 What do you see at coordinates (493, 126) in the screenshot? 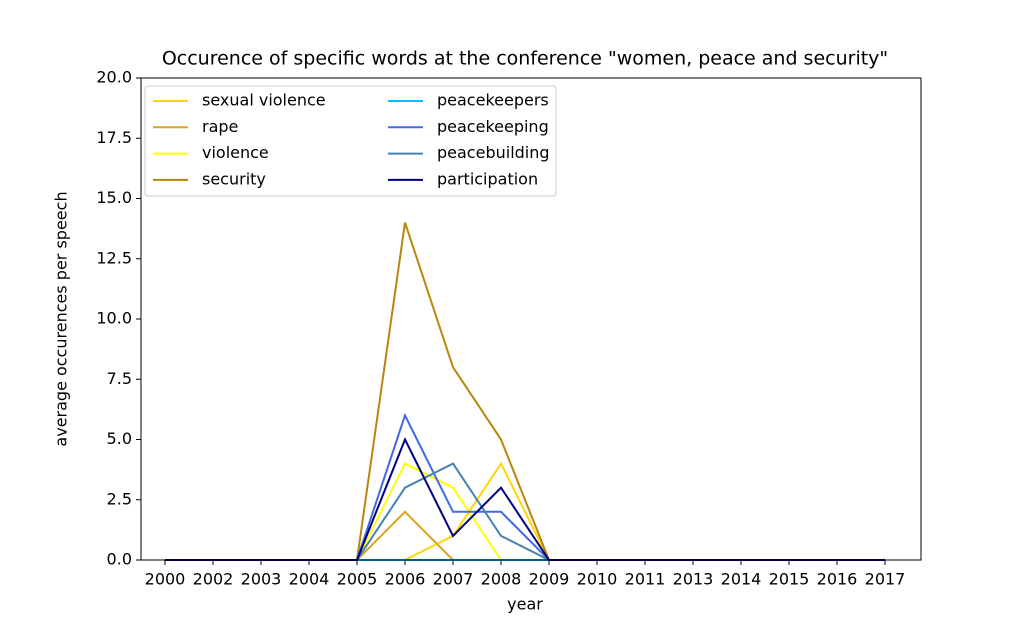
I see `legend-label: peacekeeping` at bounding box center [493, 126].